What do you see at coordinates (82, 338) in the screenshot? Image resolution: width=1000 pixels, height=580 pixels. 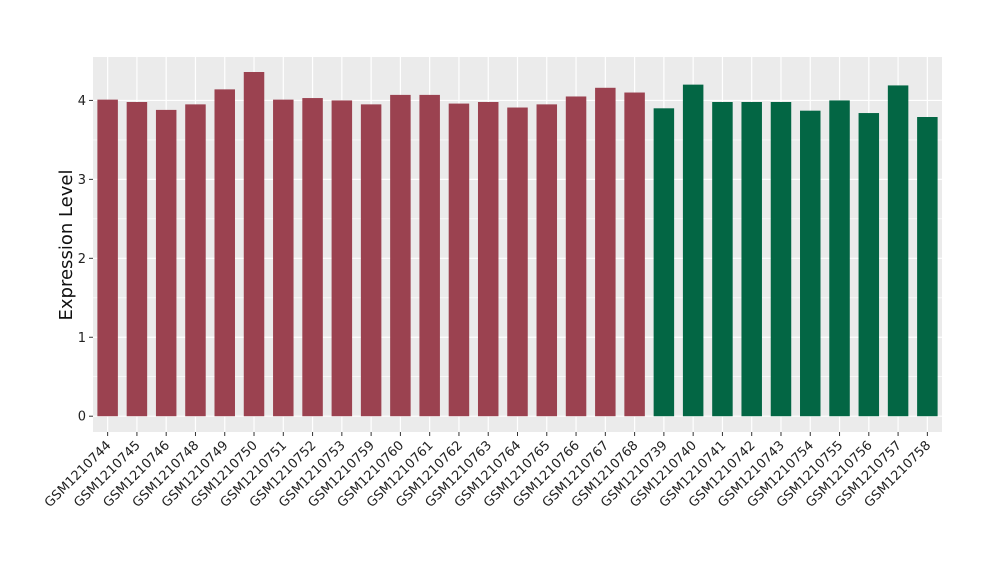 I see `y-tick-label: 1` at bounding box center [82, 338].